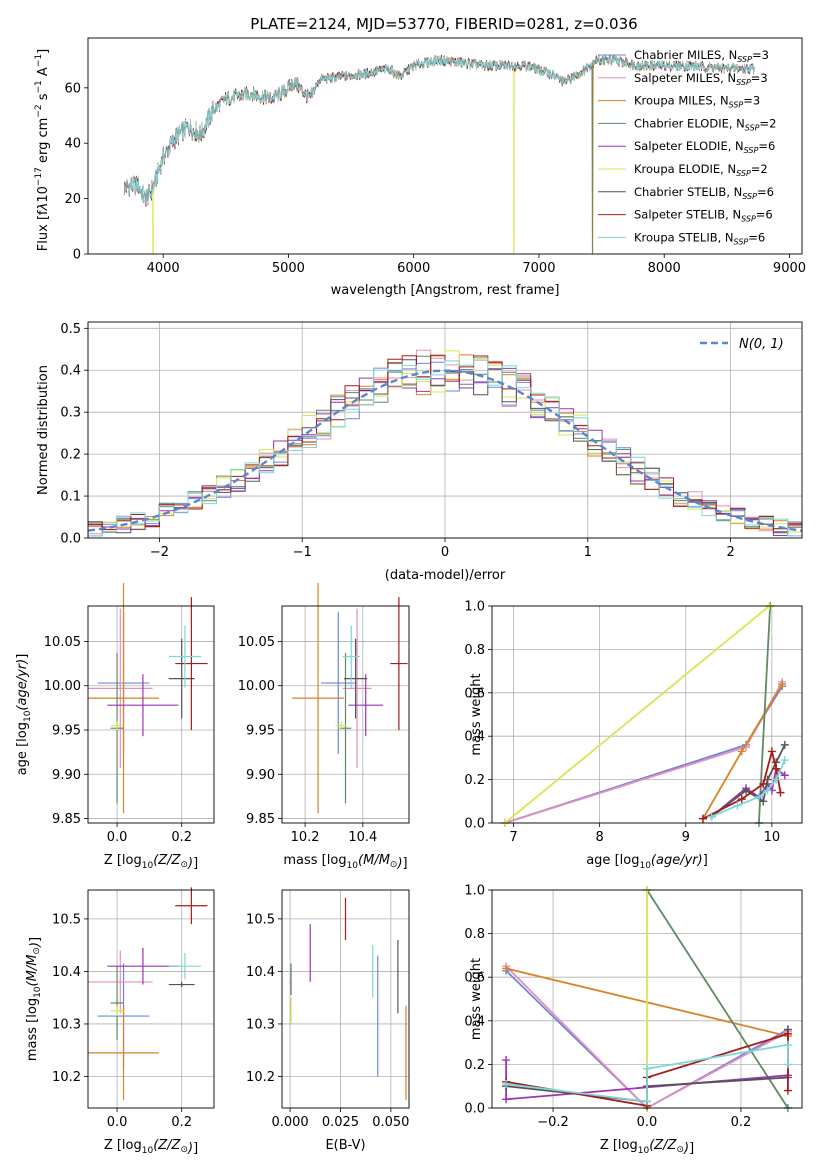 The width and height of the screenshot is (819, 1170). Describe the element at coordinates (730, 552) in the screenshot. I see `x-tick-label: 2` at that location.